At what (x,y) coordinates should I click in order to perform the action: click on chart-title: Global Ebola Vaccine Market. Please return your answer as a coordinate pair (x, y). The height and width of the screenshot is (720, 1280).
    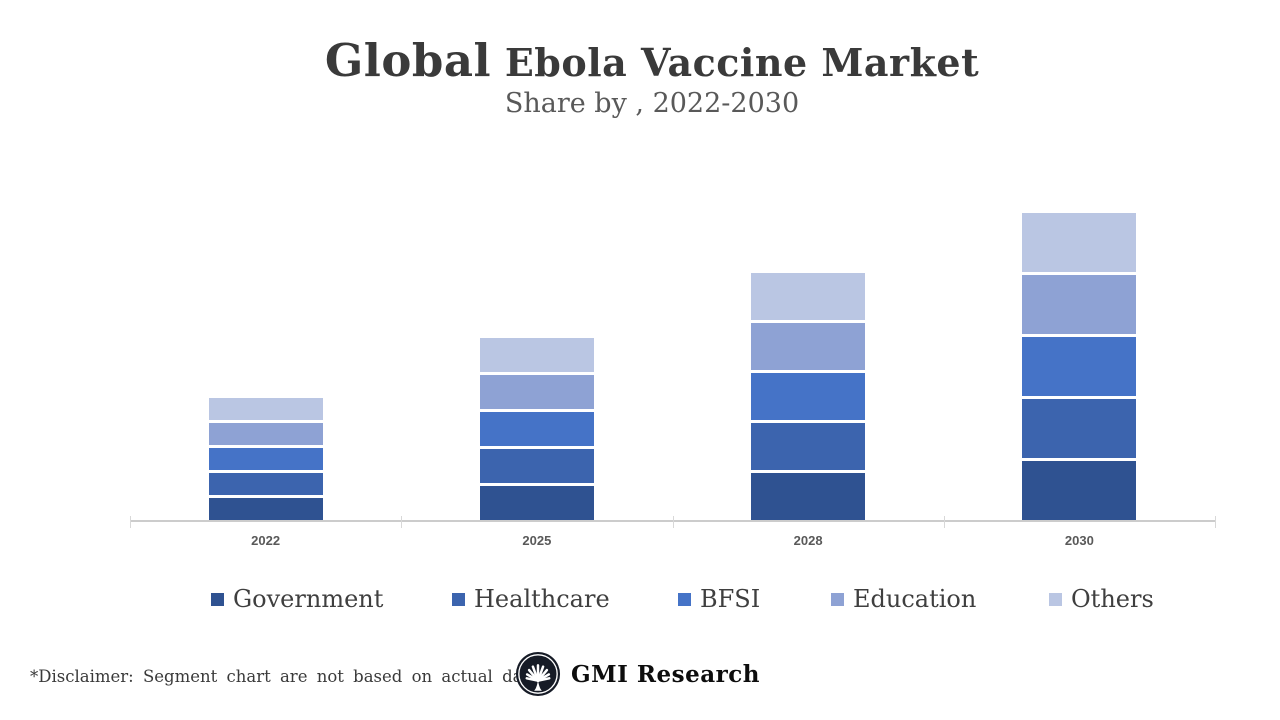
    Looking at the image, I should click on (646, 62).